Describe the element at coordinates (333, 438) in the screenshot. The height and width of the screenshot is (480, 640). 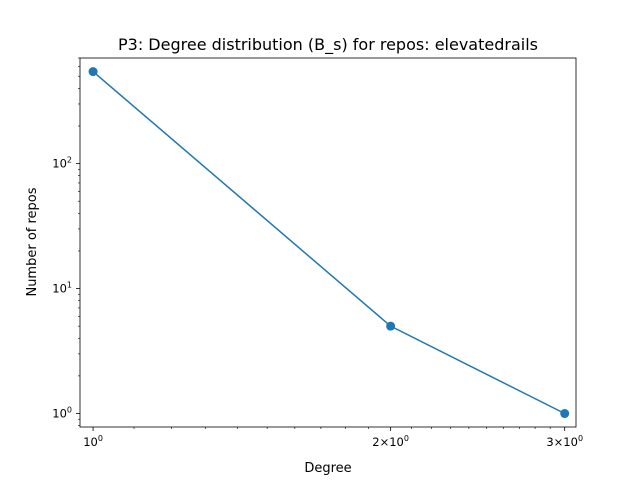
I see `x-axis: 100 2×100 3×100` at that location.